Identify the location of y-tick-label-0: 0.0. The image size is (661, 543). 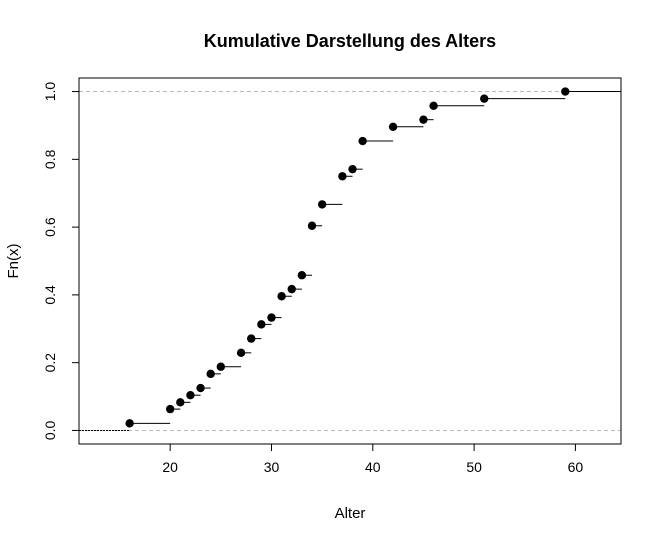
(50, 431).